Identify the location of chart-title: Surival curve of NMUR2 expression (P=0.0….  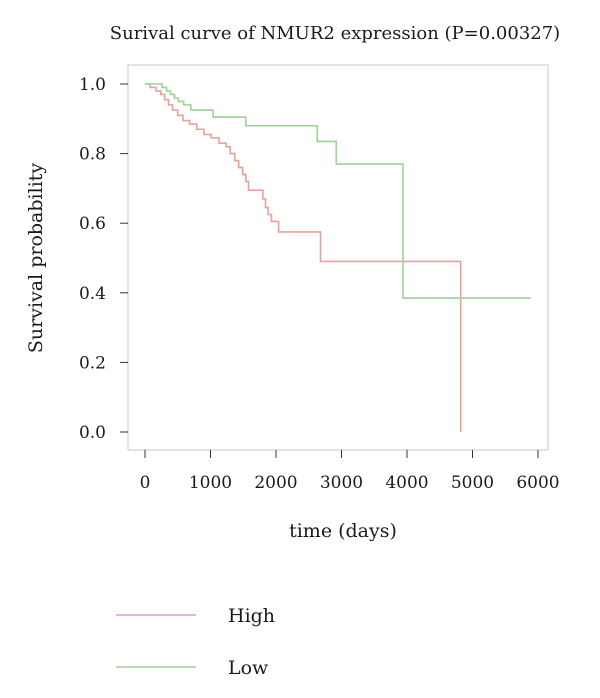
(335, 33).